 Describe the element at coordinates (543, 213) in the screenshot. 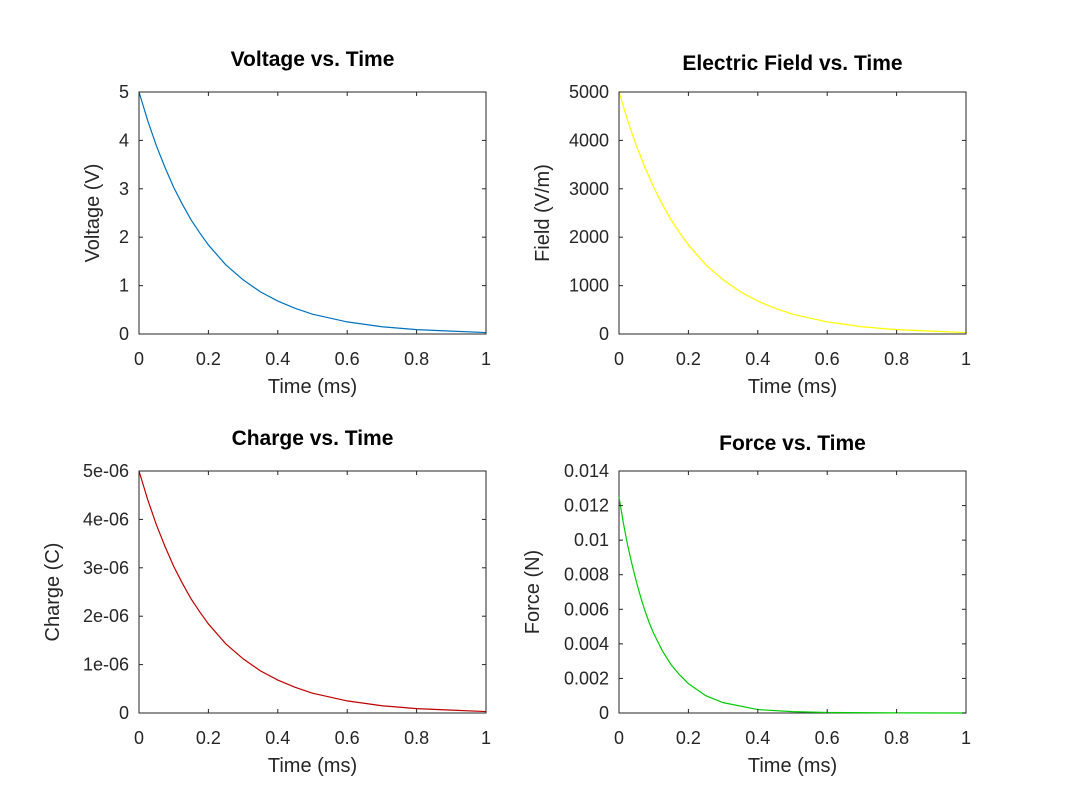

I see `y-axis-label: Field (V/m)` at that location.